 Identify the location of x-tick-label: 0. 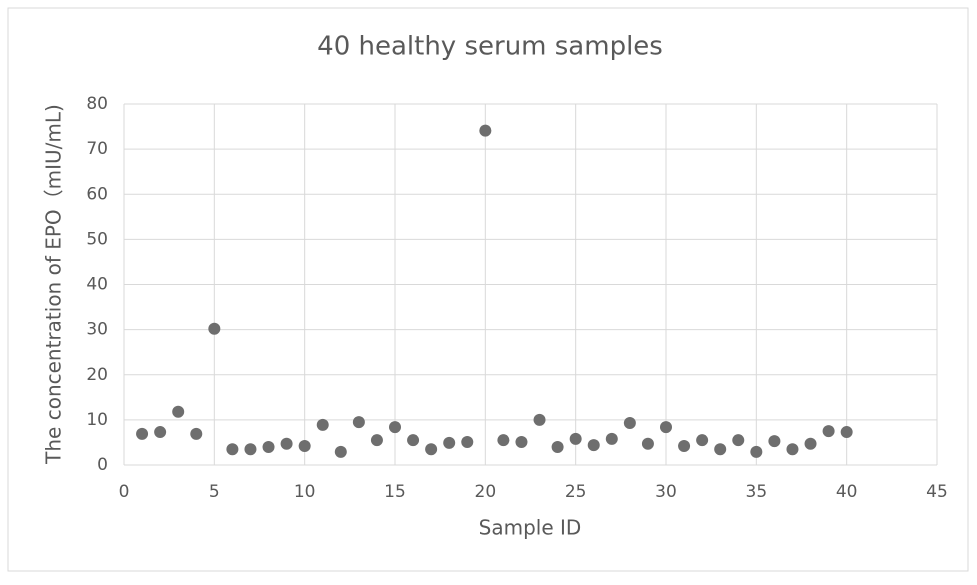
(124, 492).